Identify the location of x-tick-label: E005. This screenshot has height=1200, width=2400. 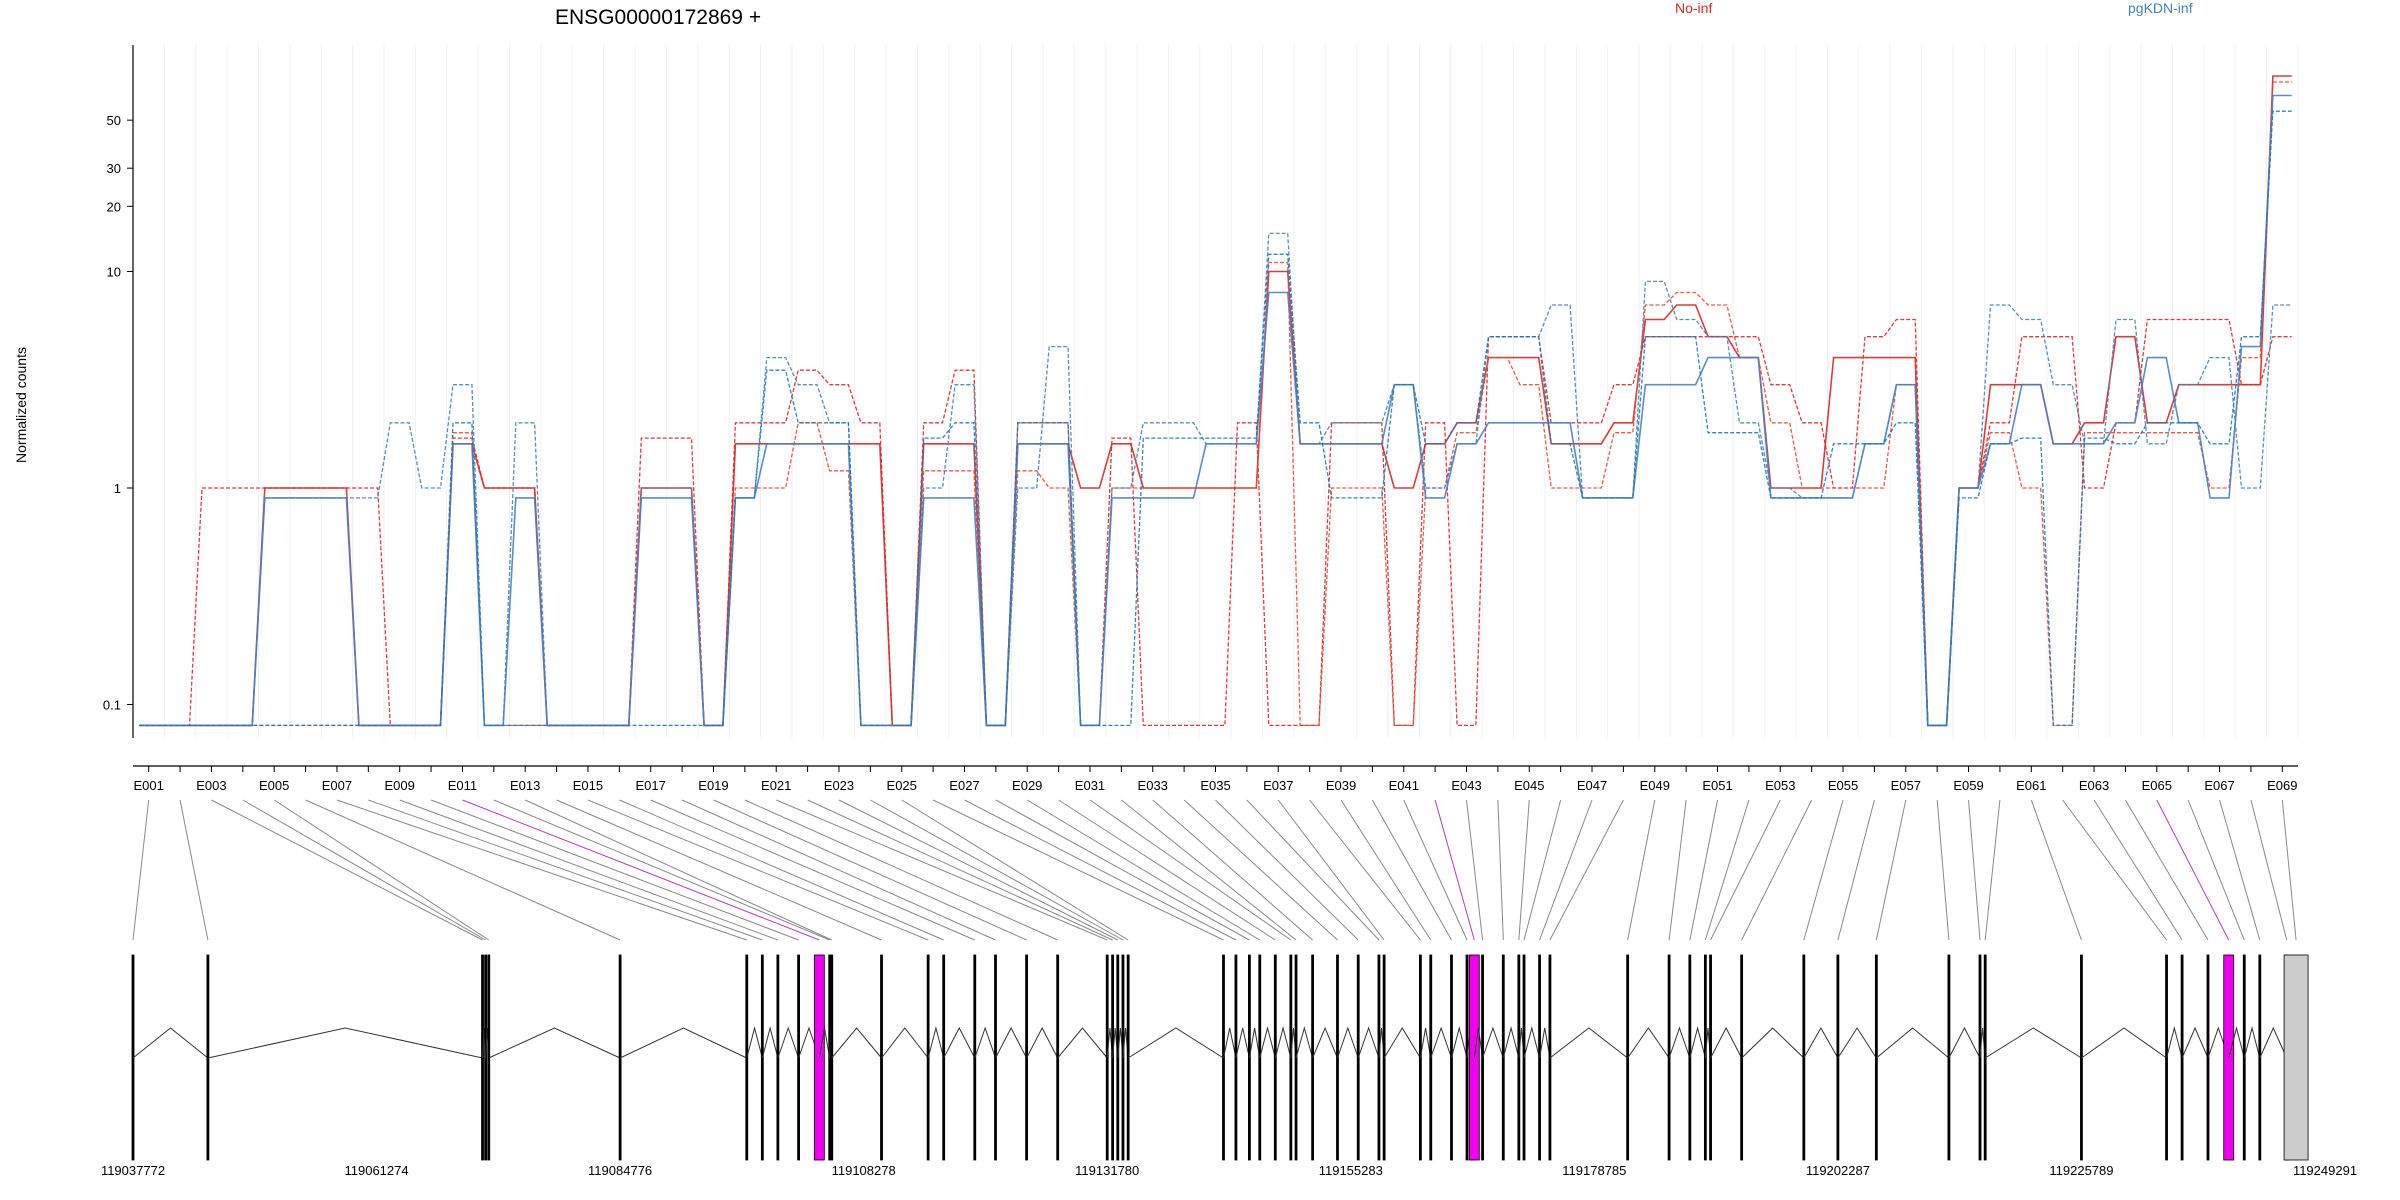
(274, 785).